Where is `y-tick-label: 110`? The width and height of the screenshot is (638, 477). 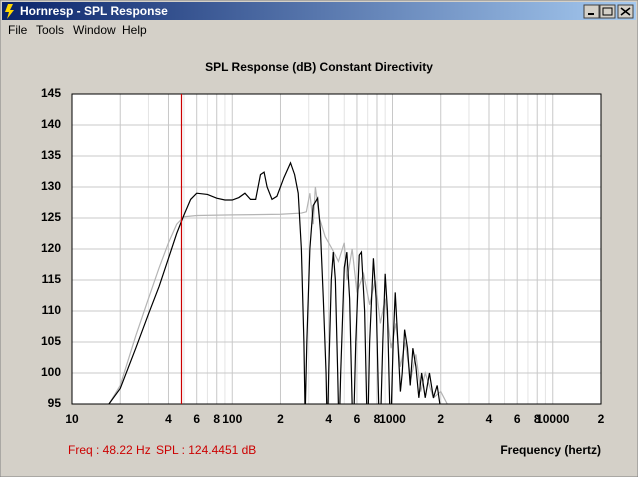 y-tick-label: 110 is located at coordinates (52, 310).